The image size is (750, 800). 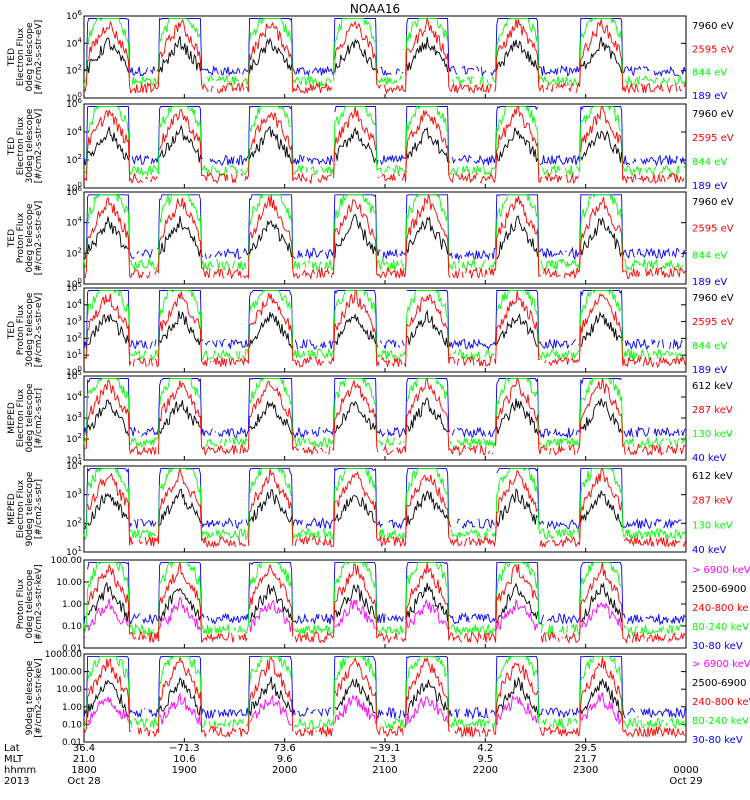 What do you see at coordinates (84, 748) in the screenshot?
I see `x-tick-label: 36.4` at bounding box center [84, 748].